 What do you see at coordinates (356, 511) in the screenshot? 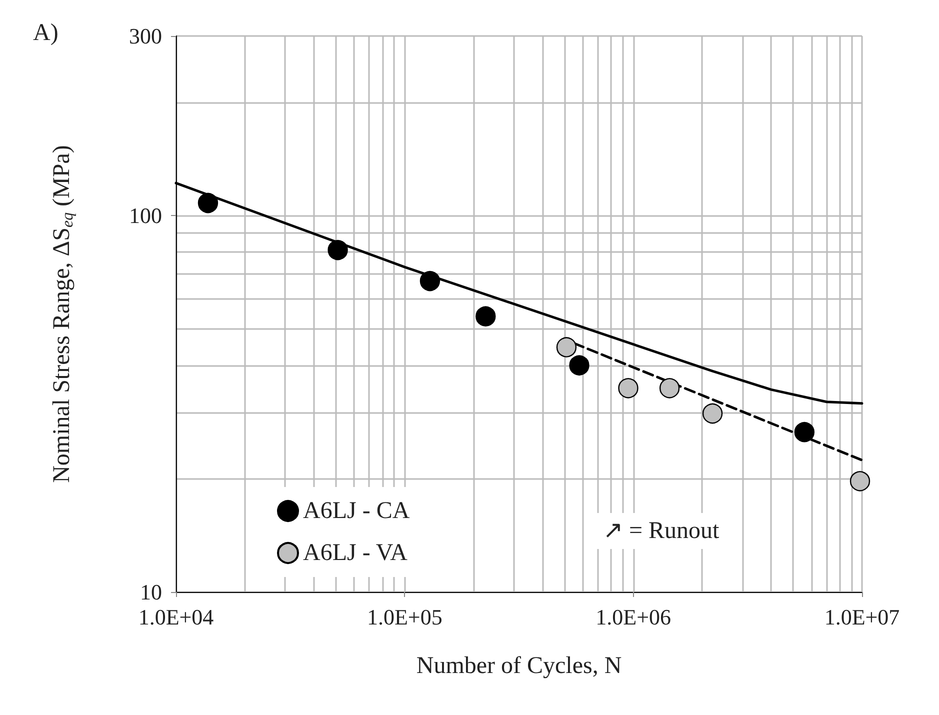
I see `legend-label: A6LJ - CA` at bounding box center [356, 511].